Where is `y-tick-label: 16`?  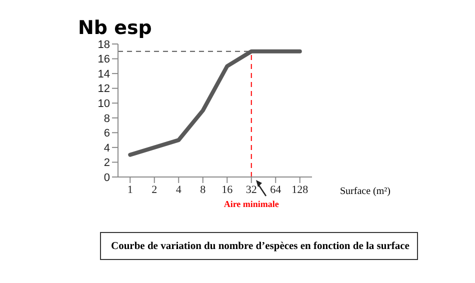 y-tick-label: 16 is located at coordinates (104, 60).